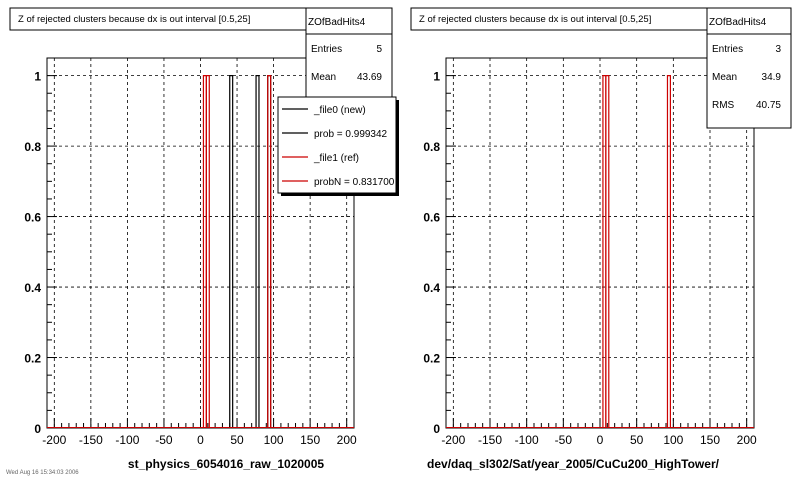 The width and height of the screenshot is (800, 480). Describe the element at coordinates (369, 77) in the screenshot. I see `stats-value: 43.69` at that location.